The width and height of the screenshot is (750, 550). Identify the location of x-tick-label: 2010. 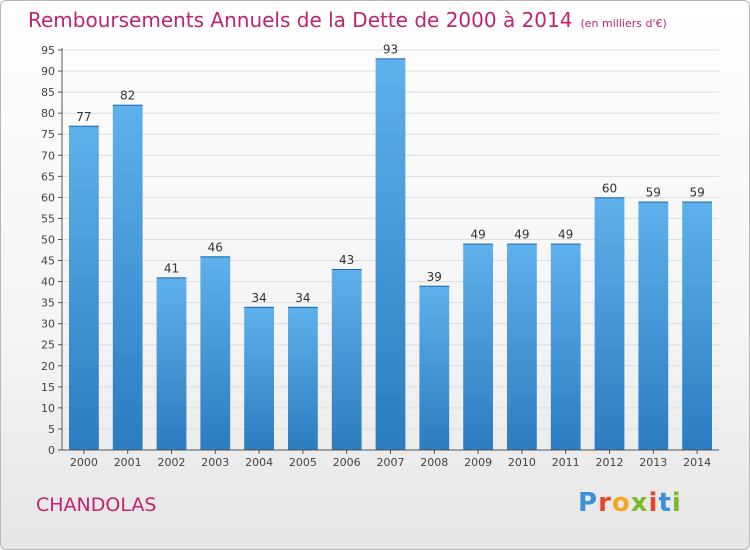
(522, 462).